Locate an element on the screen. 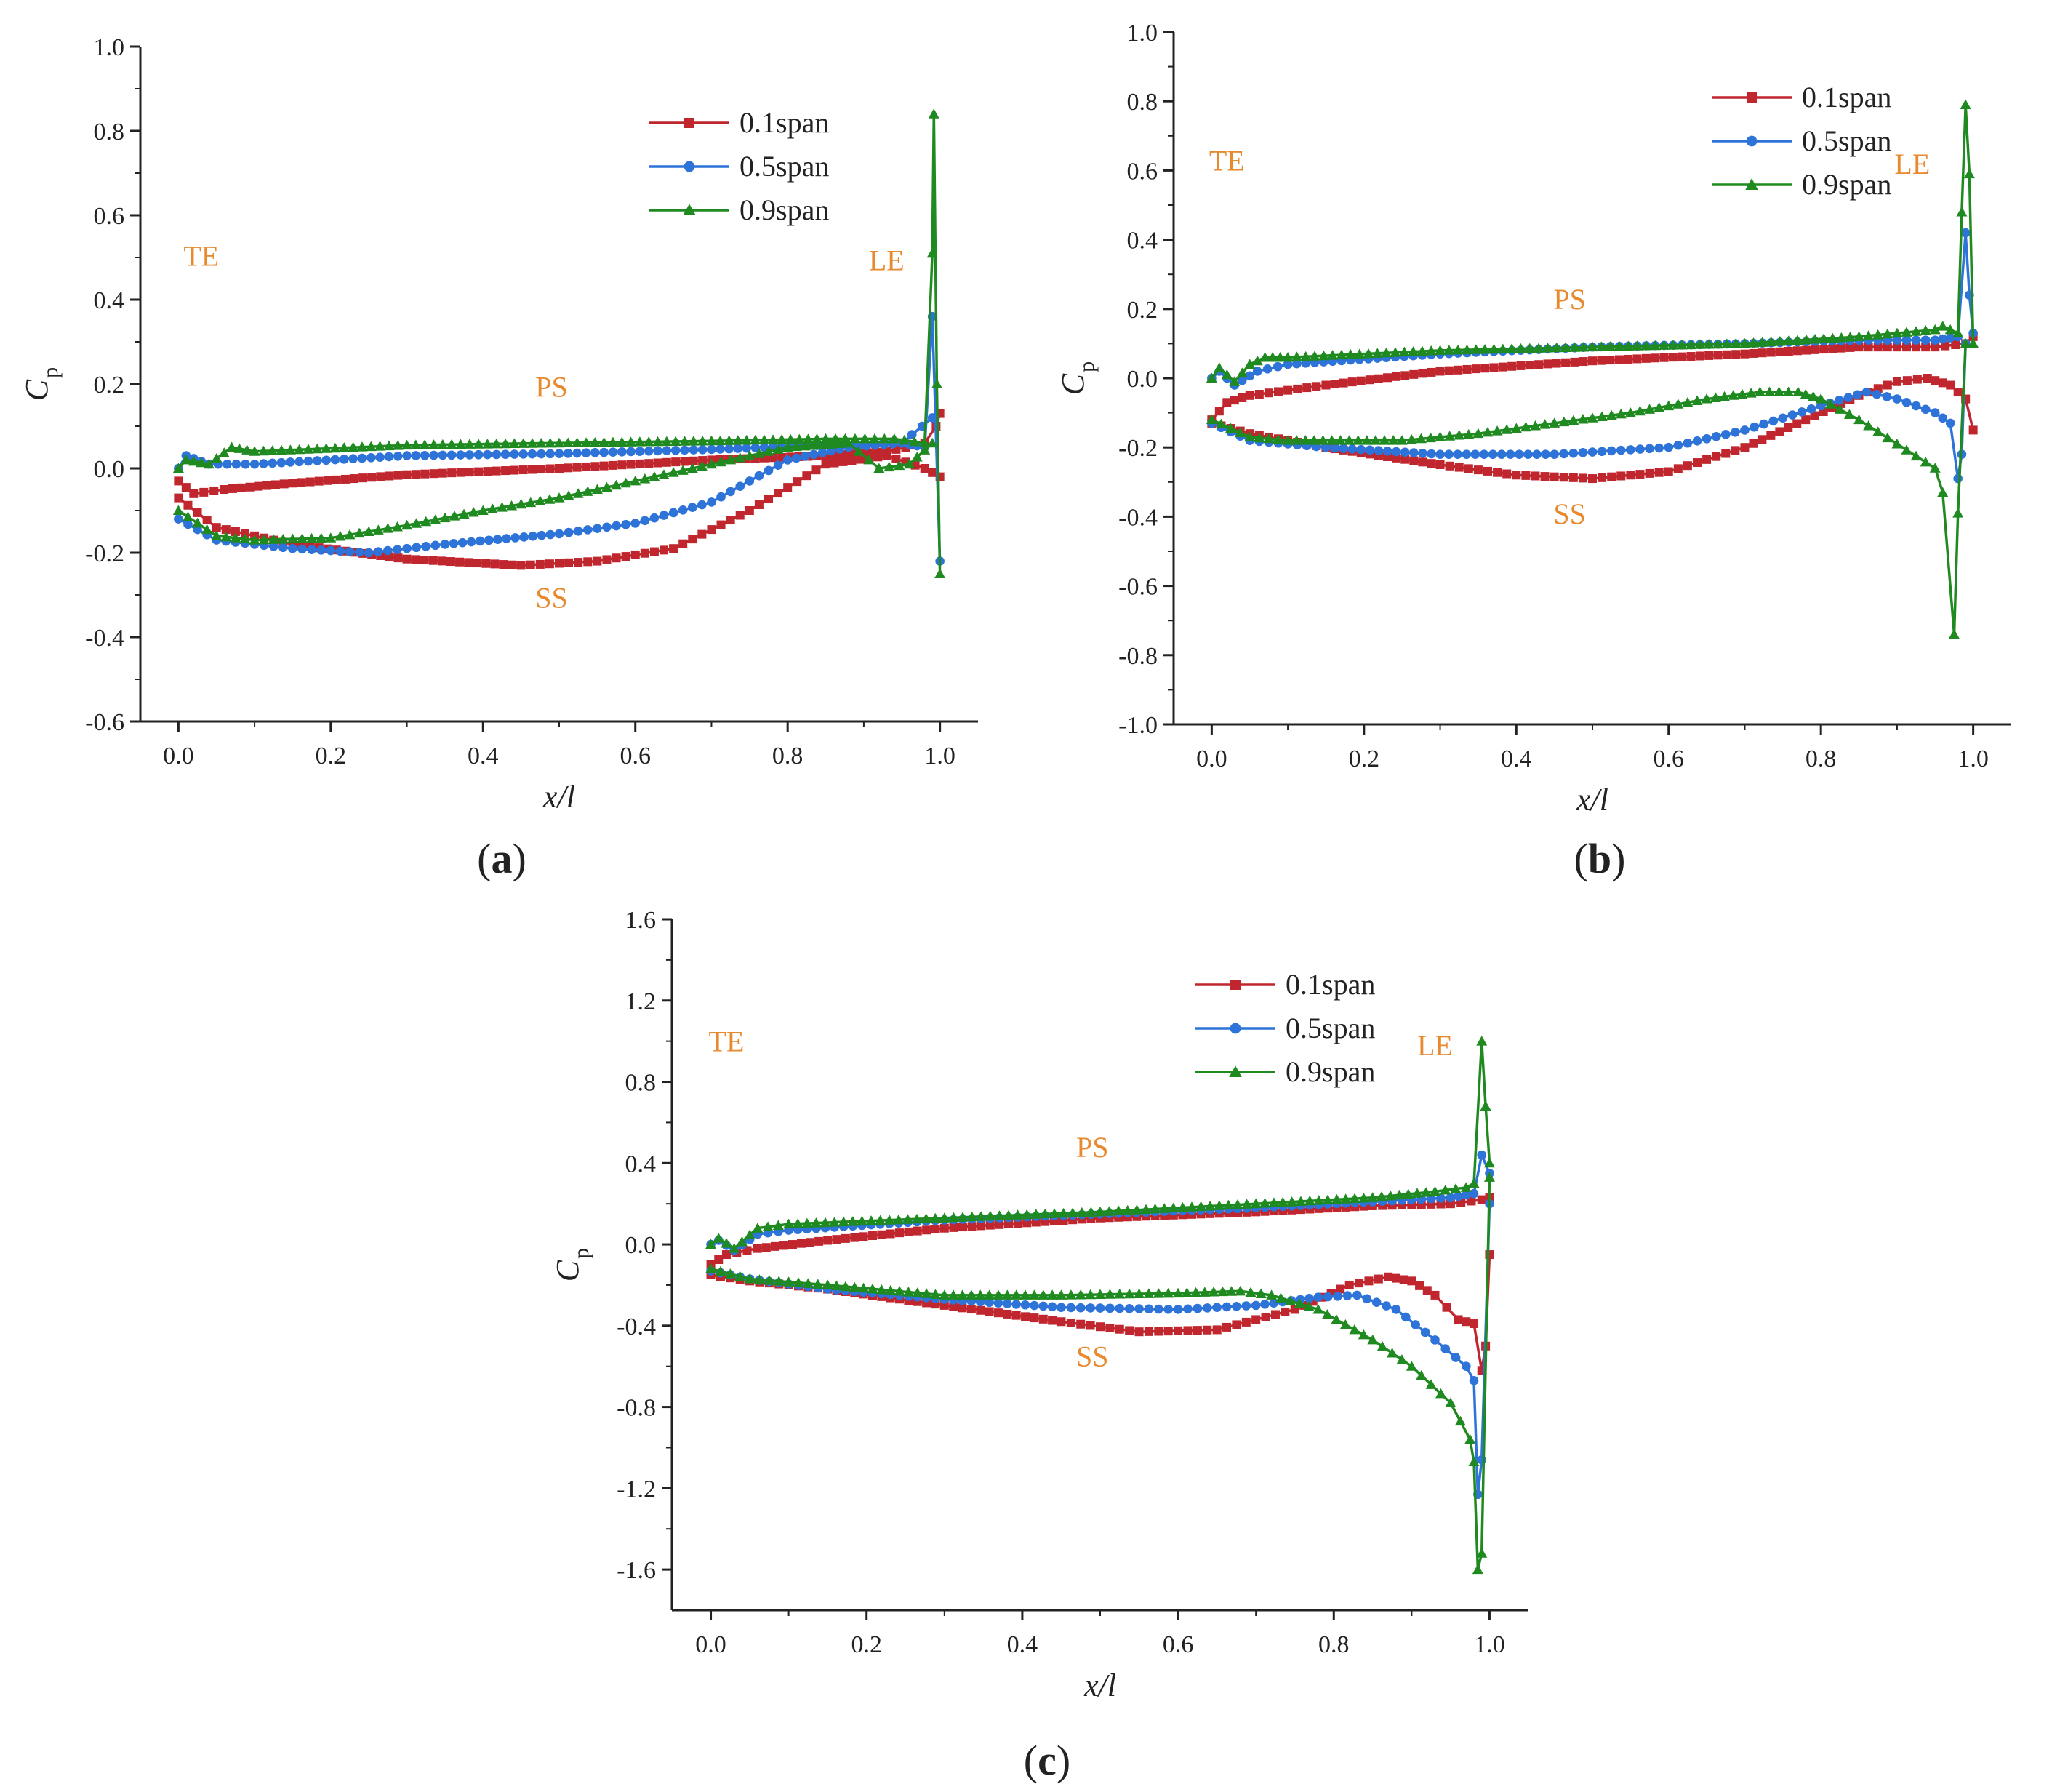 This screenshot has width=2068, height=1792. legend-label: 0.9span is located at coordinates (784, 209).